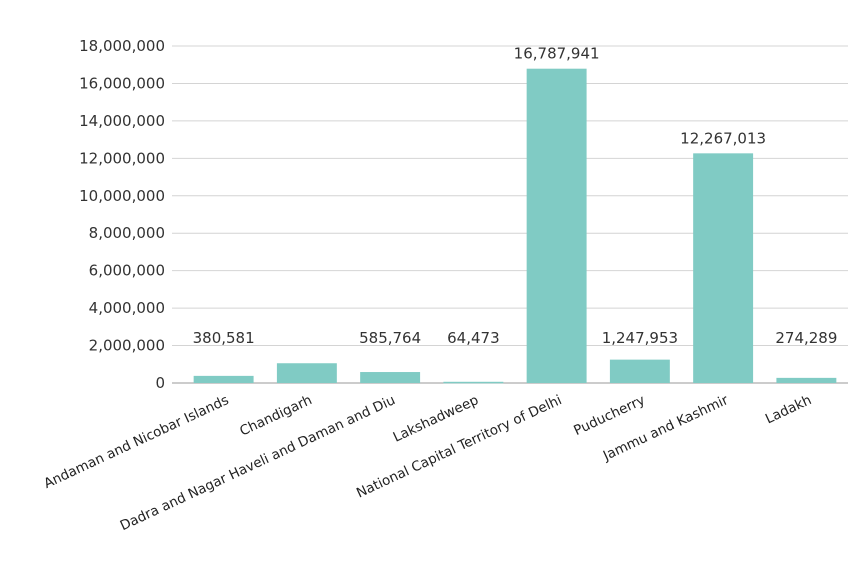  Describe the element at coordinates (806, 338) in the screenshot. I see `data-label: 274,289` at that location.